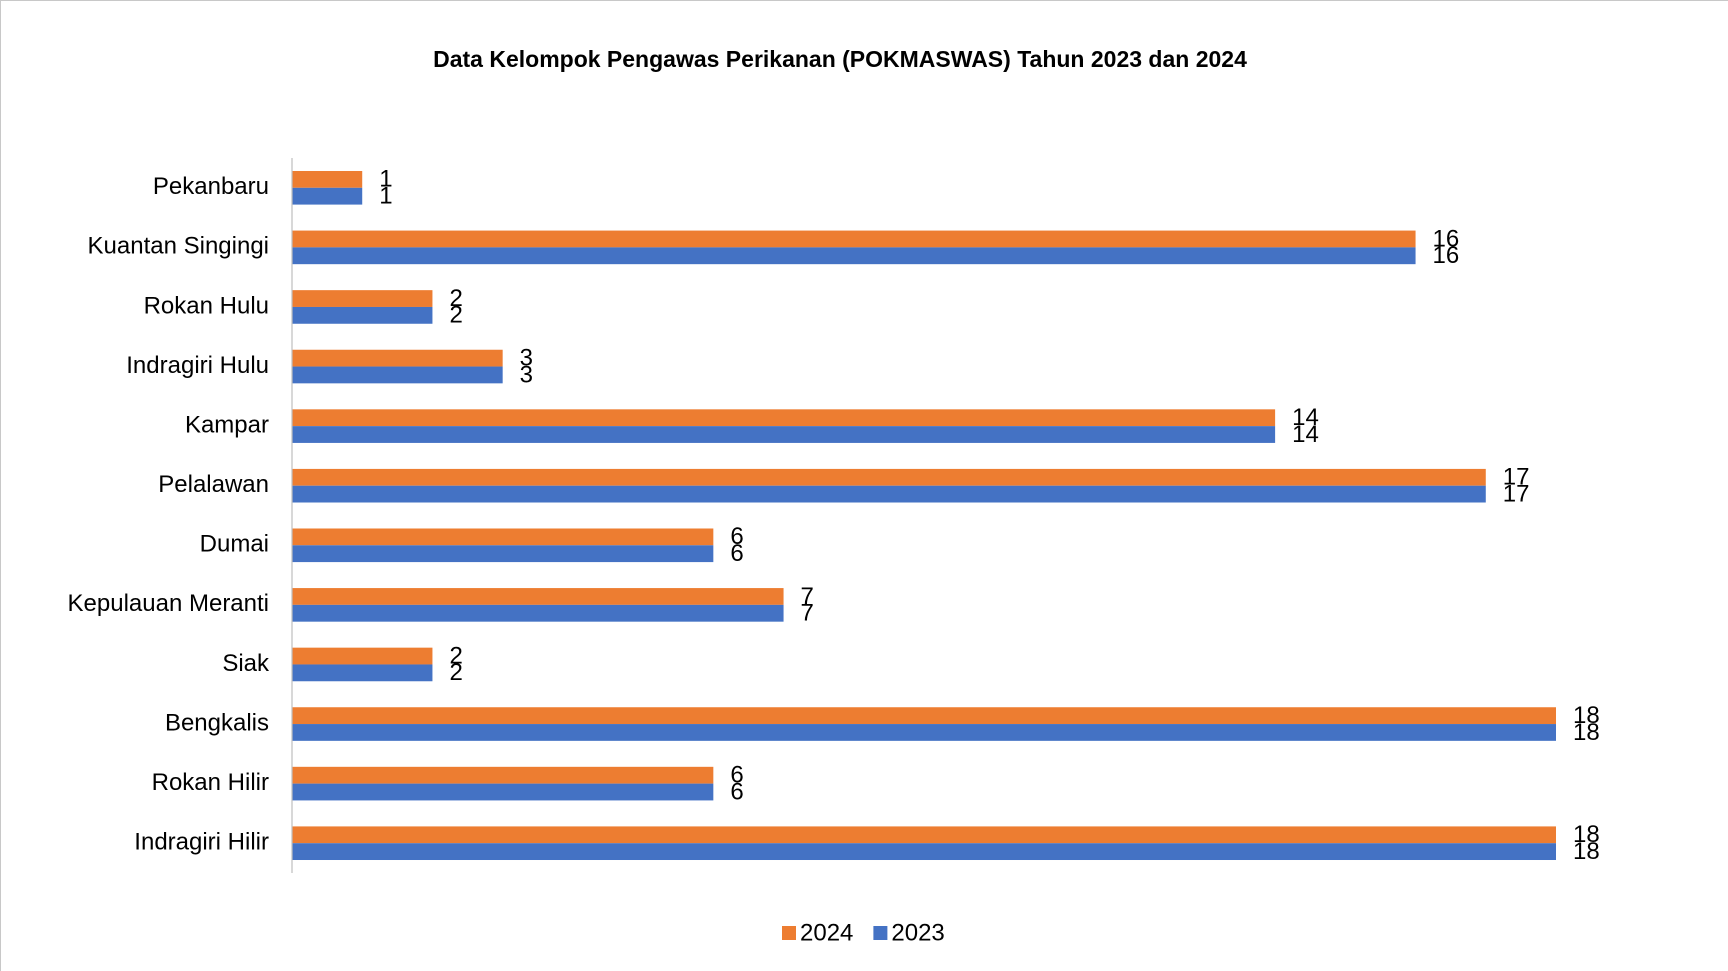 The image size is (1728, 971). Describe the element at coordinates (826, 932) in the screenshot. I see `legend-label: 2024` at that location.